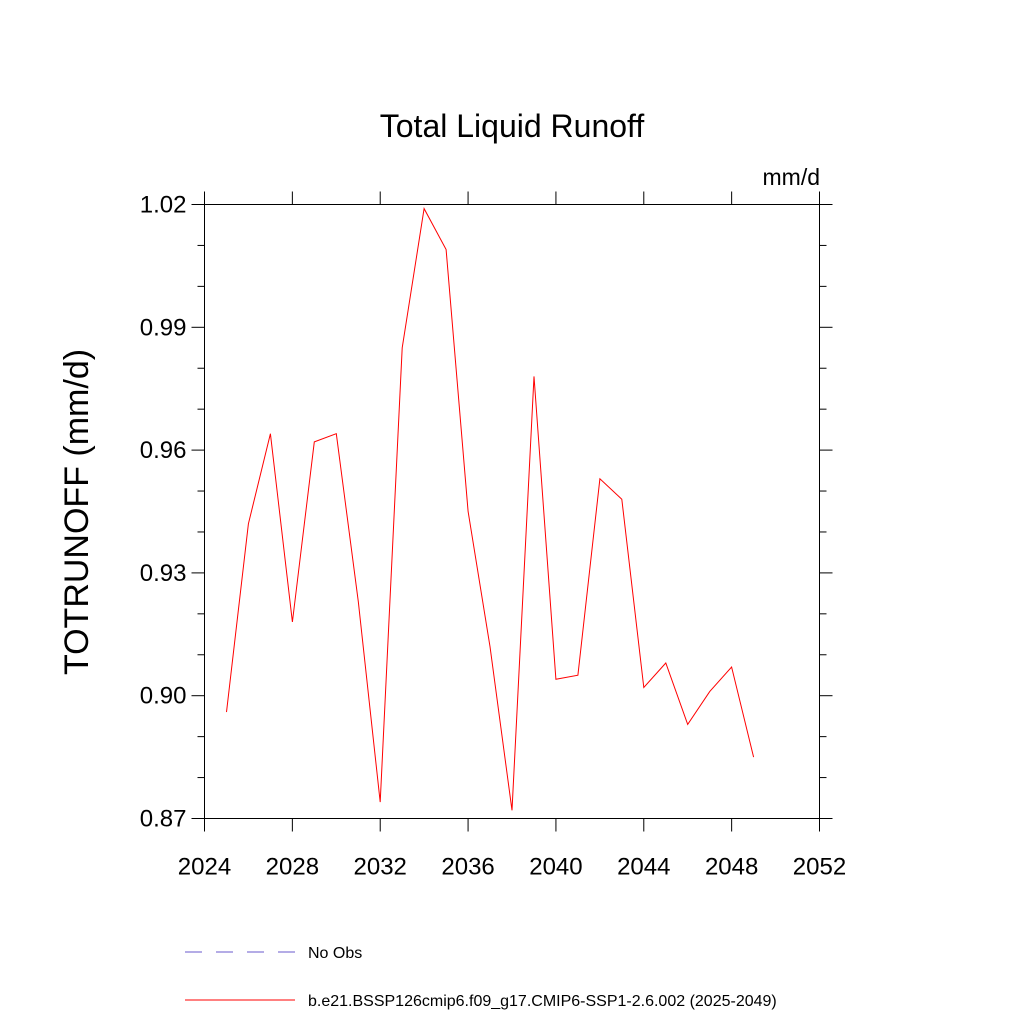  Describe the element at coordinates (77, 512) in the screenshot. I see `y-axis-label: TOTRUNOFF (mm/d)` at that location.